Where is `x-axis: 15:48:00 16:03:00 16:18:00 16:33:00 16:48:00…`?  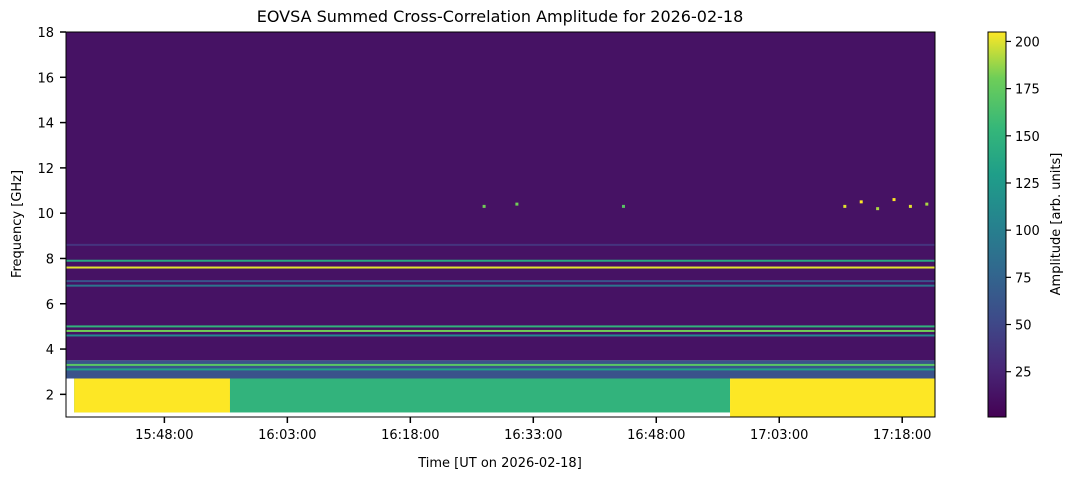 x-axis: 15:48:00 16:03:00 16:18:00 16:33:00 16:48:00… is located at coordinates (533, 430).